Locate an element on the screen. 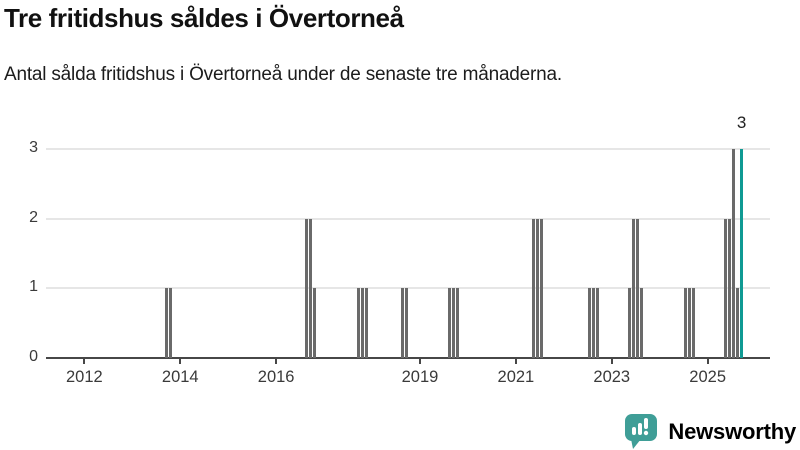 The height and width of the screenshot is (450, 800). bar-highlighted is located at coordinates (742, 253).